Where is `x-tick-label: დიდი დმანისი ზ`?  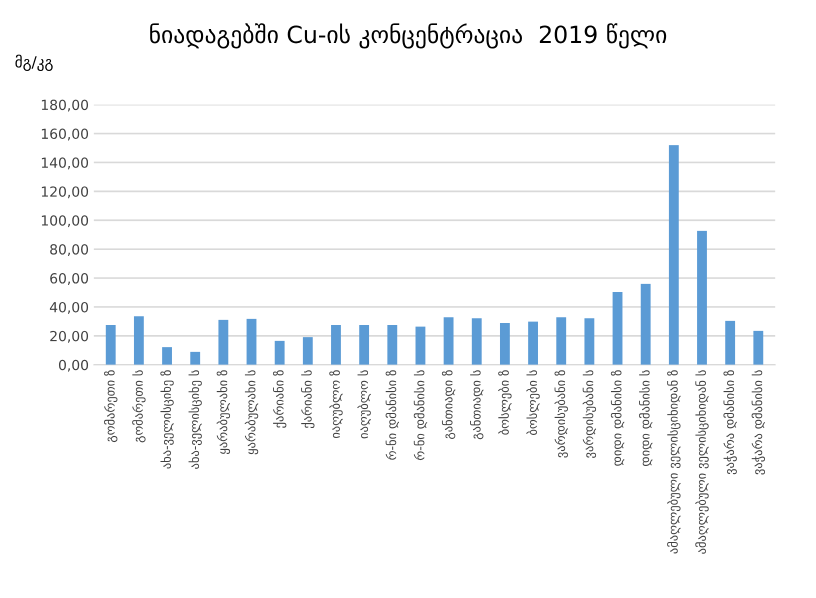 x-tick-label: დიდი დმანისი ზ is located at coordinates (617, 418).